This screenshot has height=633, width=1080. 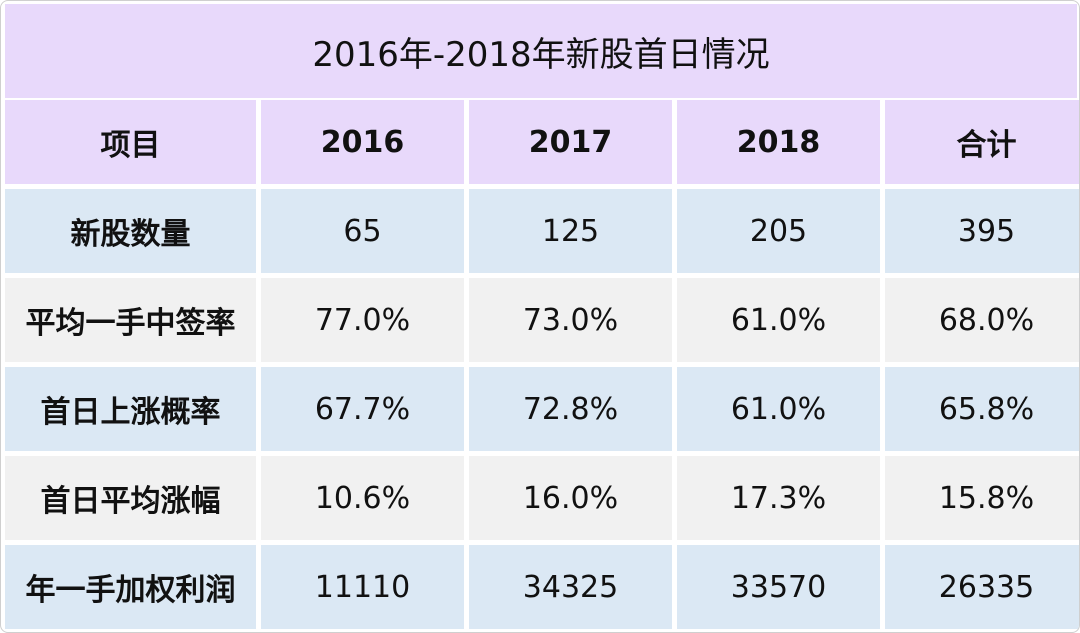 I want to click on table-cell: 33570, so click(x=778, y=587).